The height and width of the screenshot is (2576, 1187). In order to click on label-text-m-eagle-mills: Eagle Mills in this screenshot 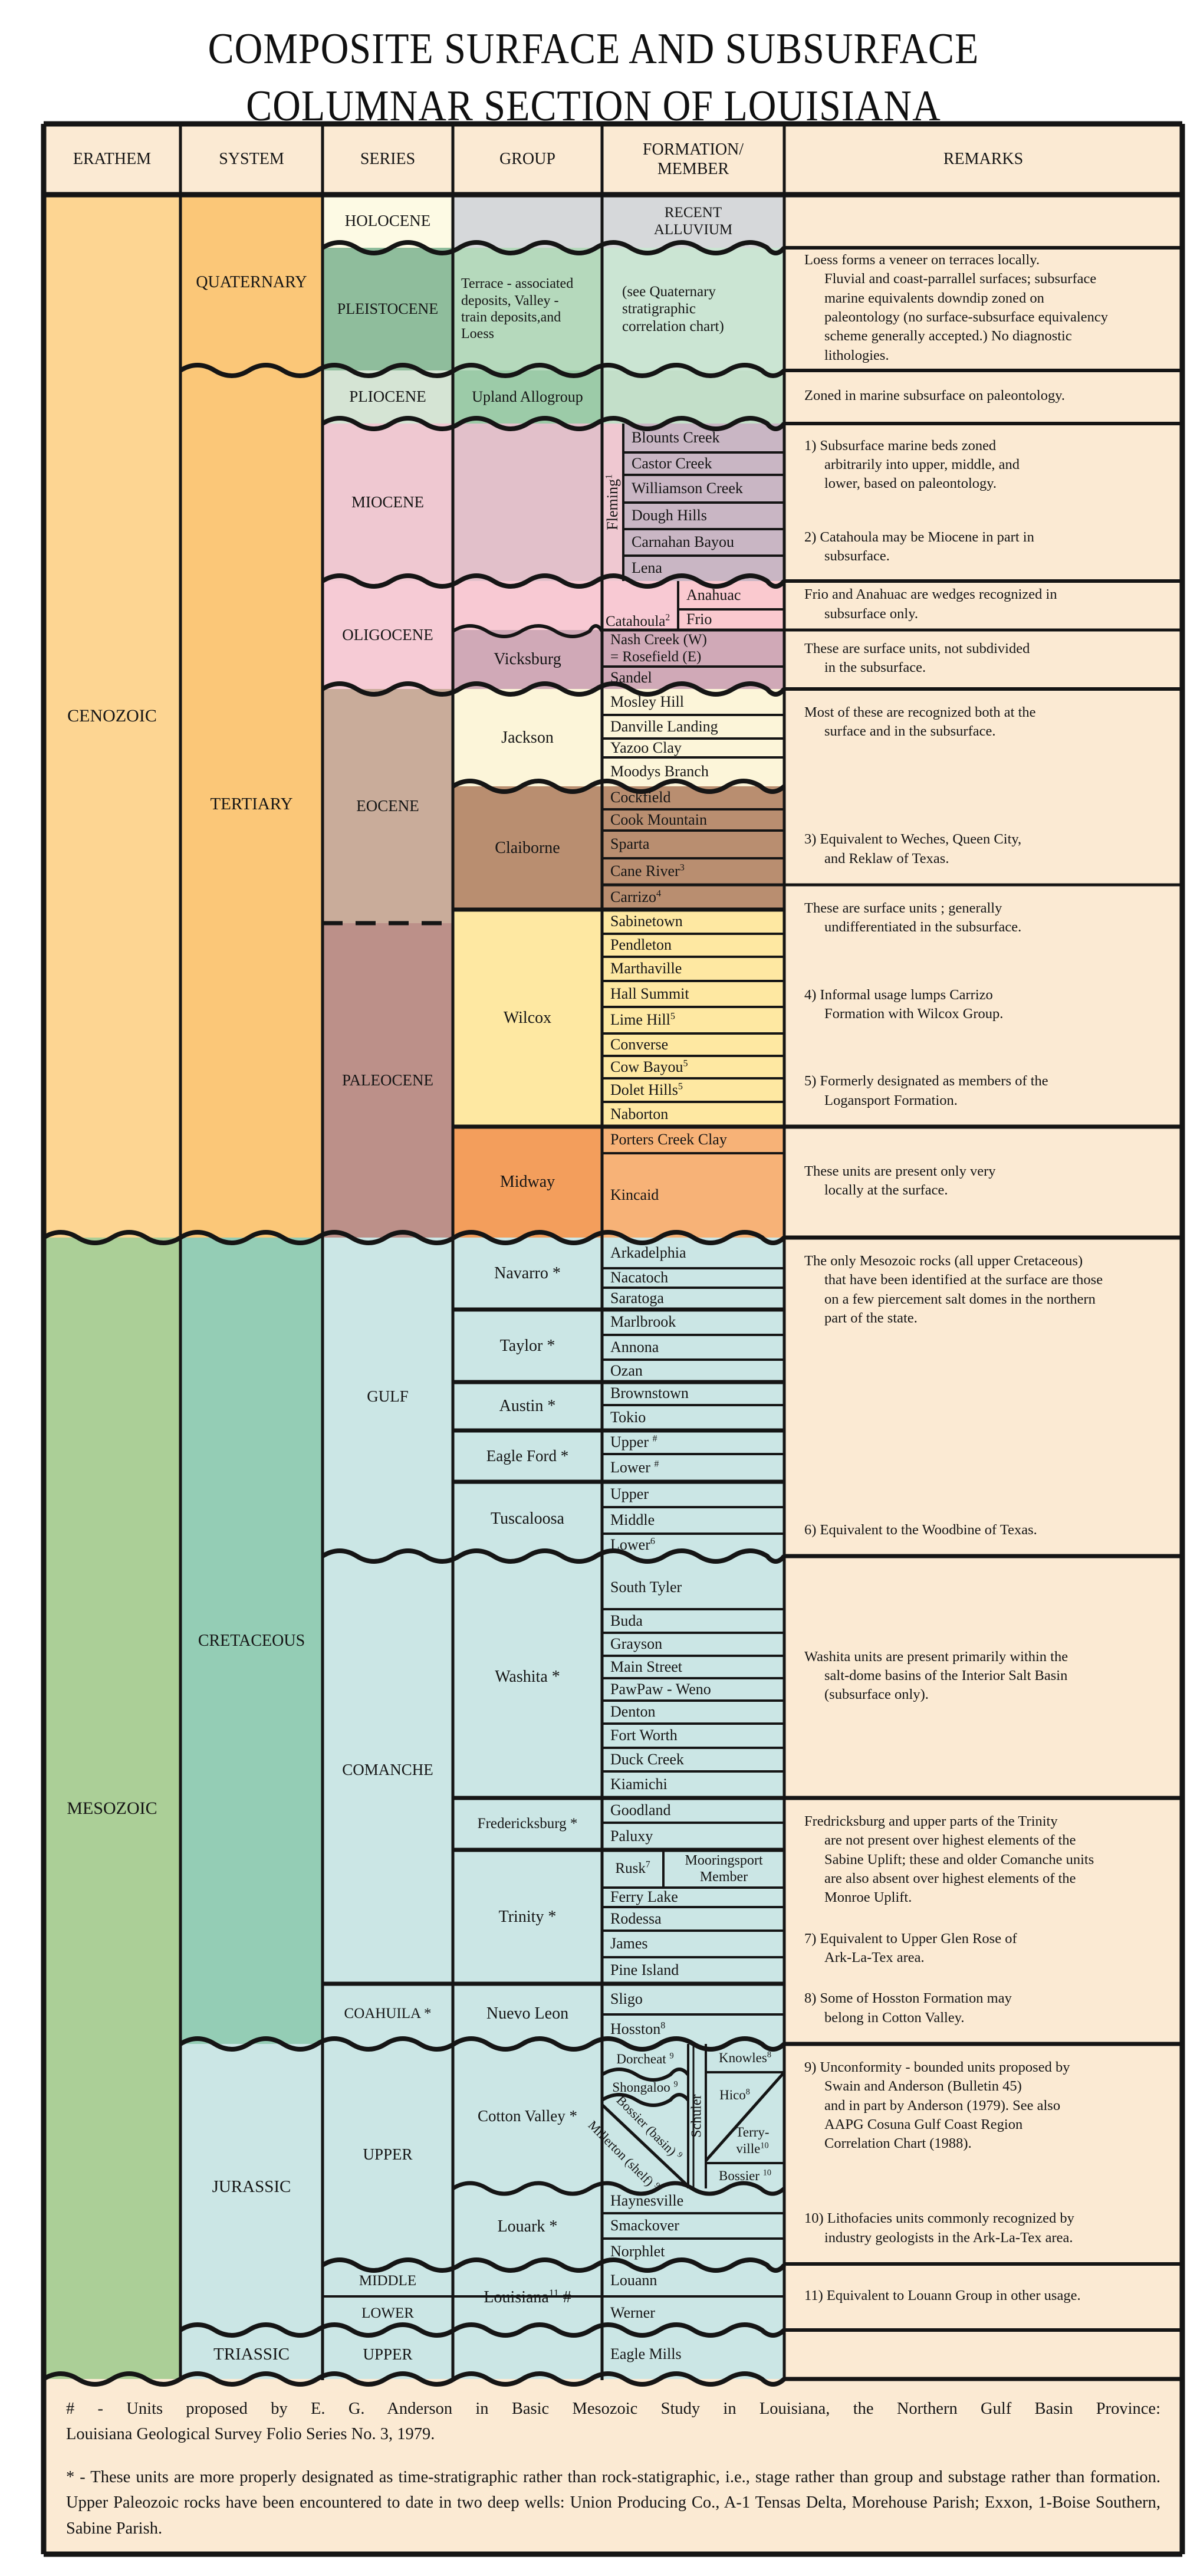, I will do `click(646, 2354)`.